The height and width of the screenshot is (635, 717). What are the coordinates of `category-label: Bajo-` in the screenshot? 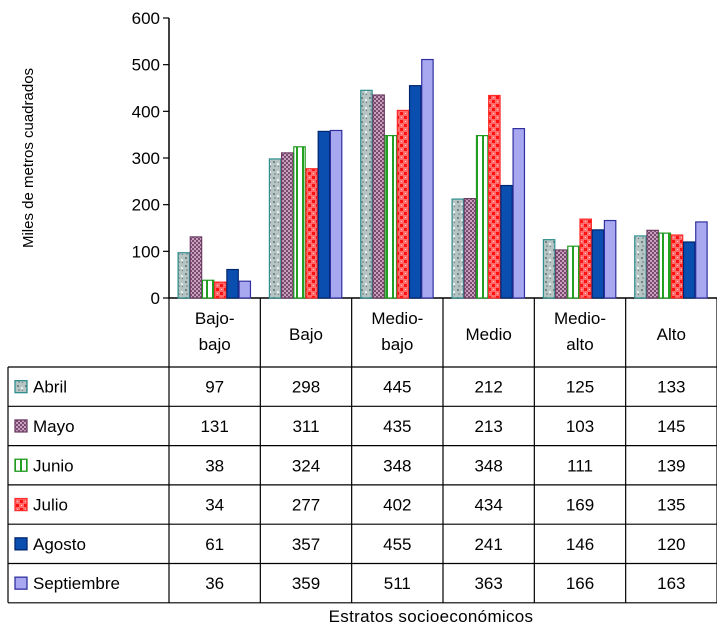 It's located at (215, 318).